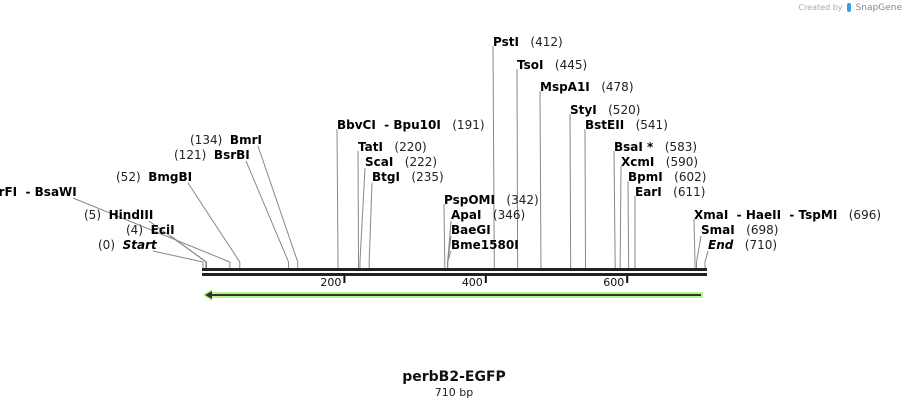  I want to click on restriction-site-label: BpmI (602), so click(667, 177).